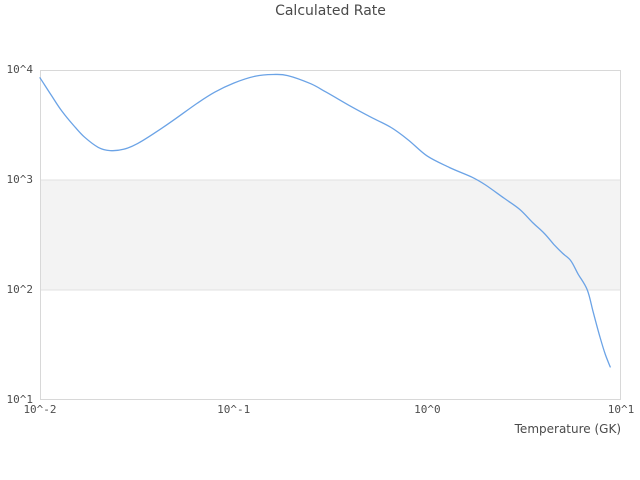 Image resolution: width=640 pixels, height=480 pixels. I want to click on x-tick-label-1e-1: 10^-1, so click(234, 409).